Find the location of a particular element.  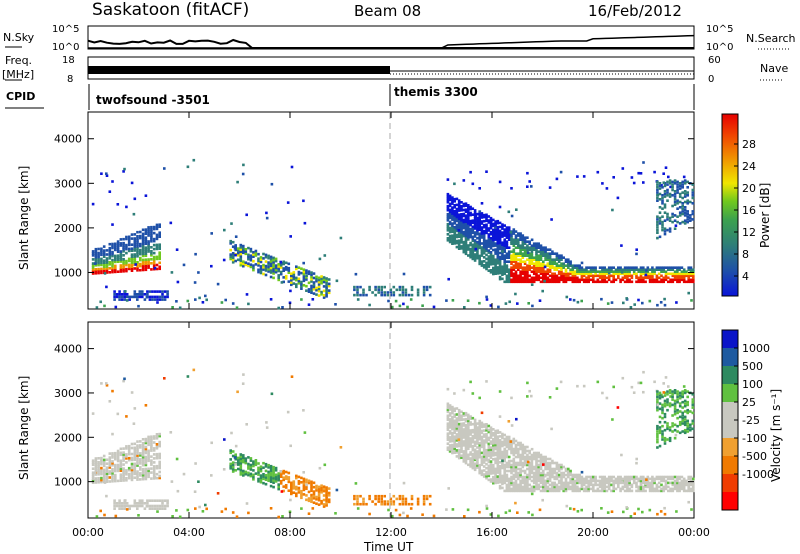

nsearch-tick-top: 10^5 is located at coordinates (719, 29).